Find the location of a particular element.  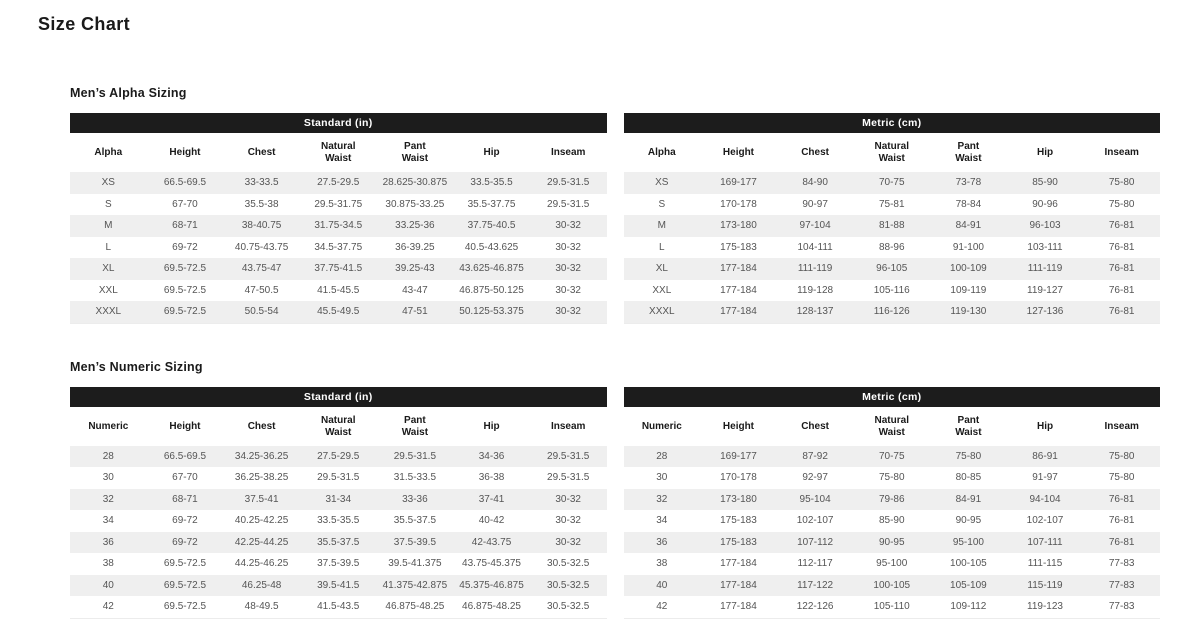

size-cell: 32 is located at coordinates (662, 499).